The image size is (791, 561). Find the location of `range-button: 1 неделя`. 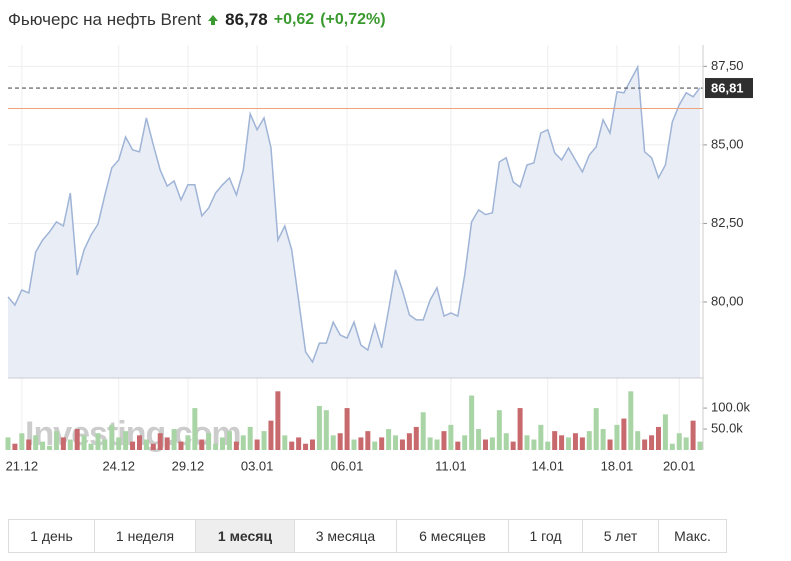

range-button: 1 неделя is located at coordinates (145, 536).